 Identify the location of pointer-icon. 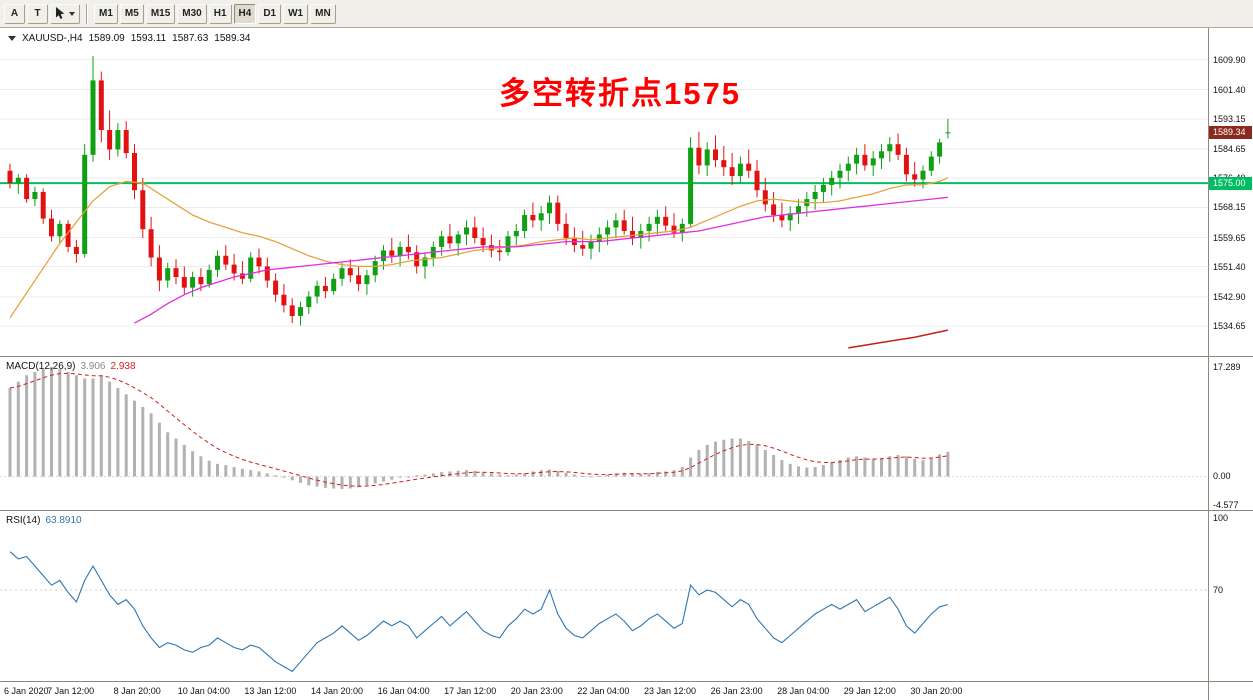
(60, 13).